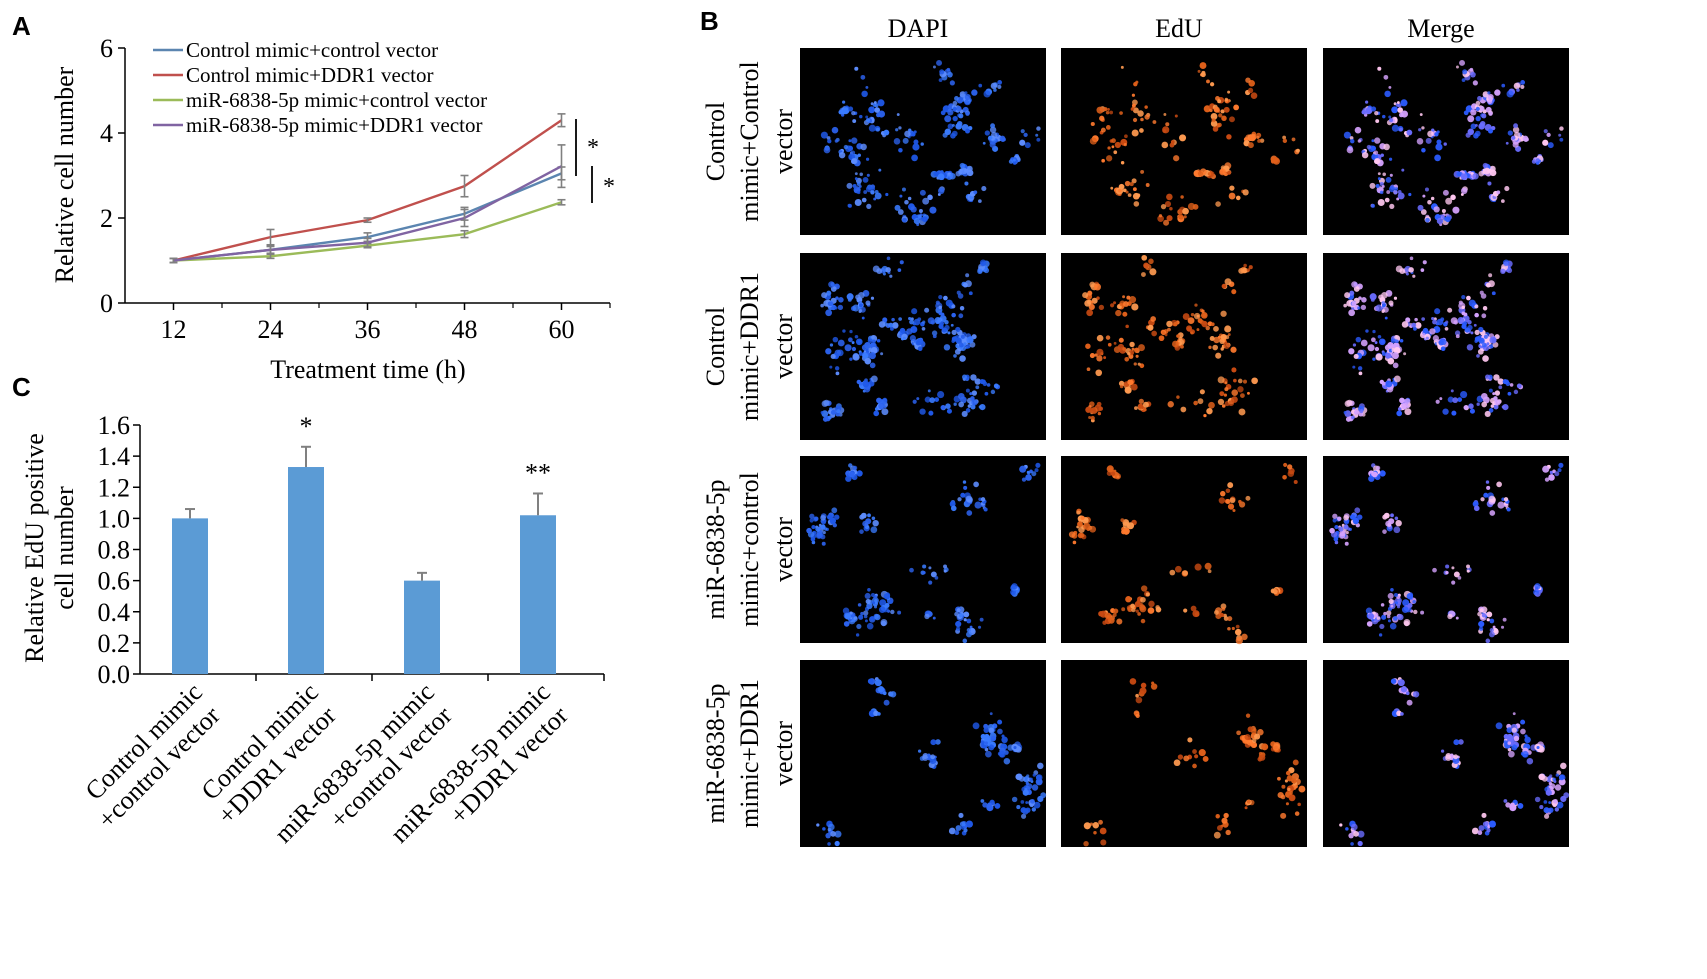 The image size is (1707, 979). Describe the element at coordinates (1181, 28) in the screenshot. I see `micrograph-column-headers: DAPI EdU Merge` at that location.